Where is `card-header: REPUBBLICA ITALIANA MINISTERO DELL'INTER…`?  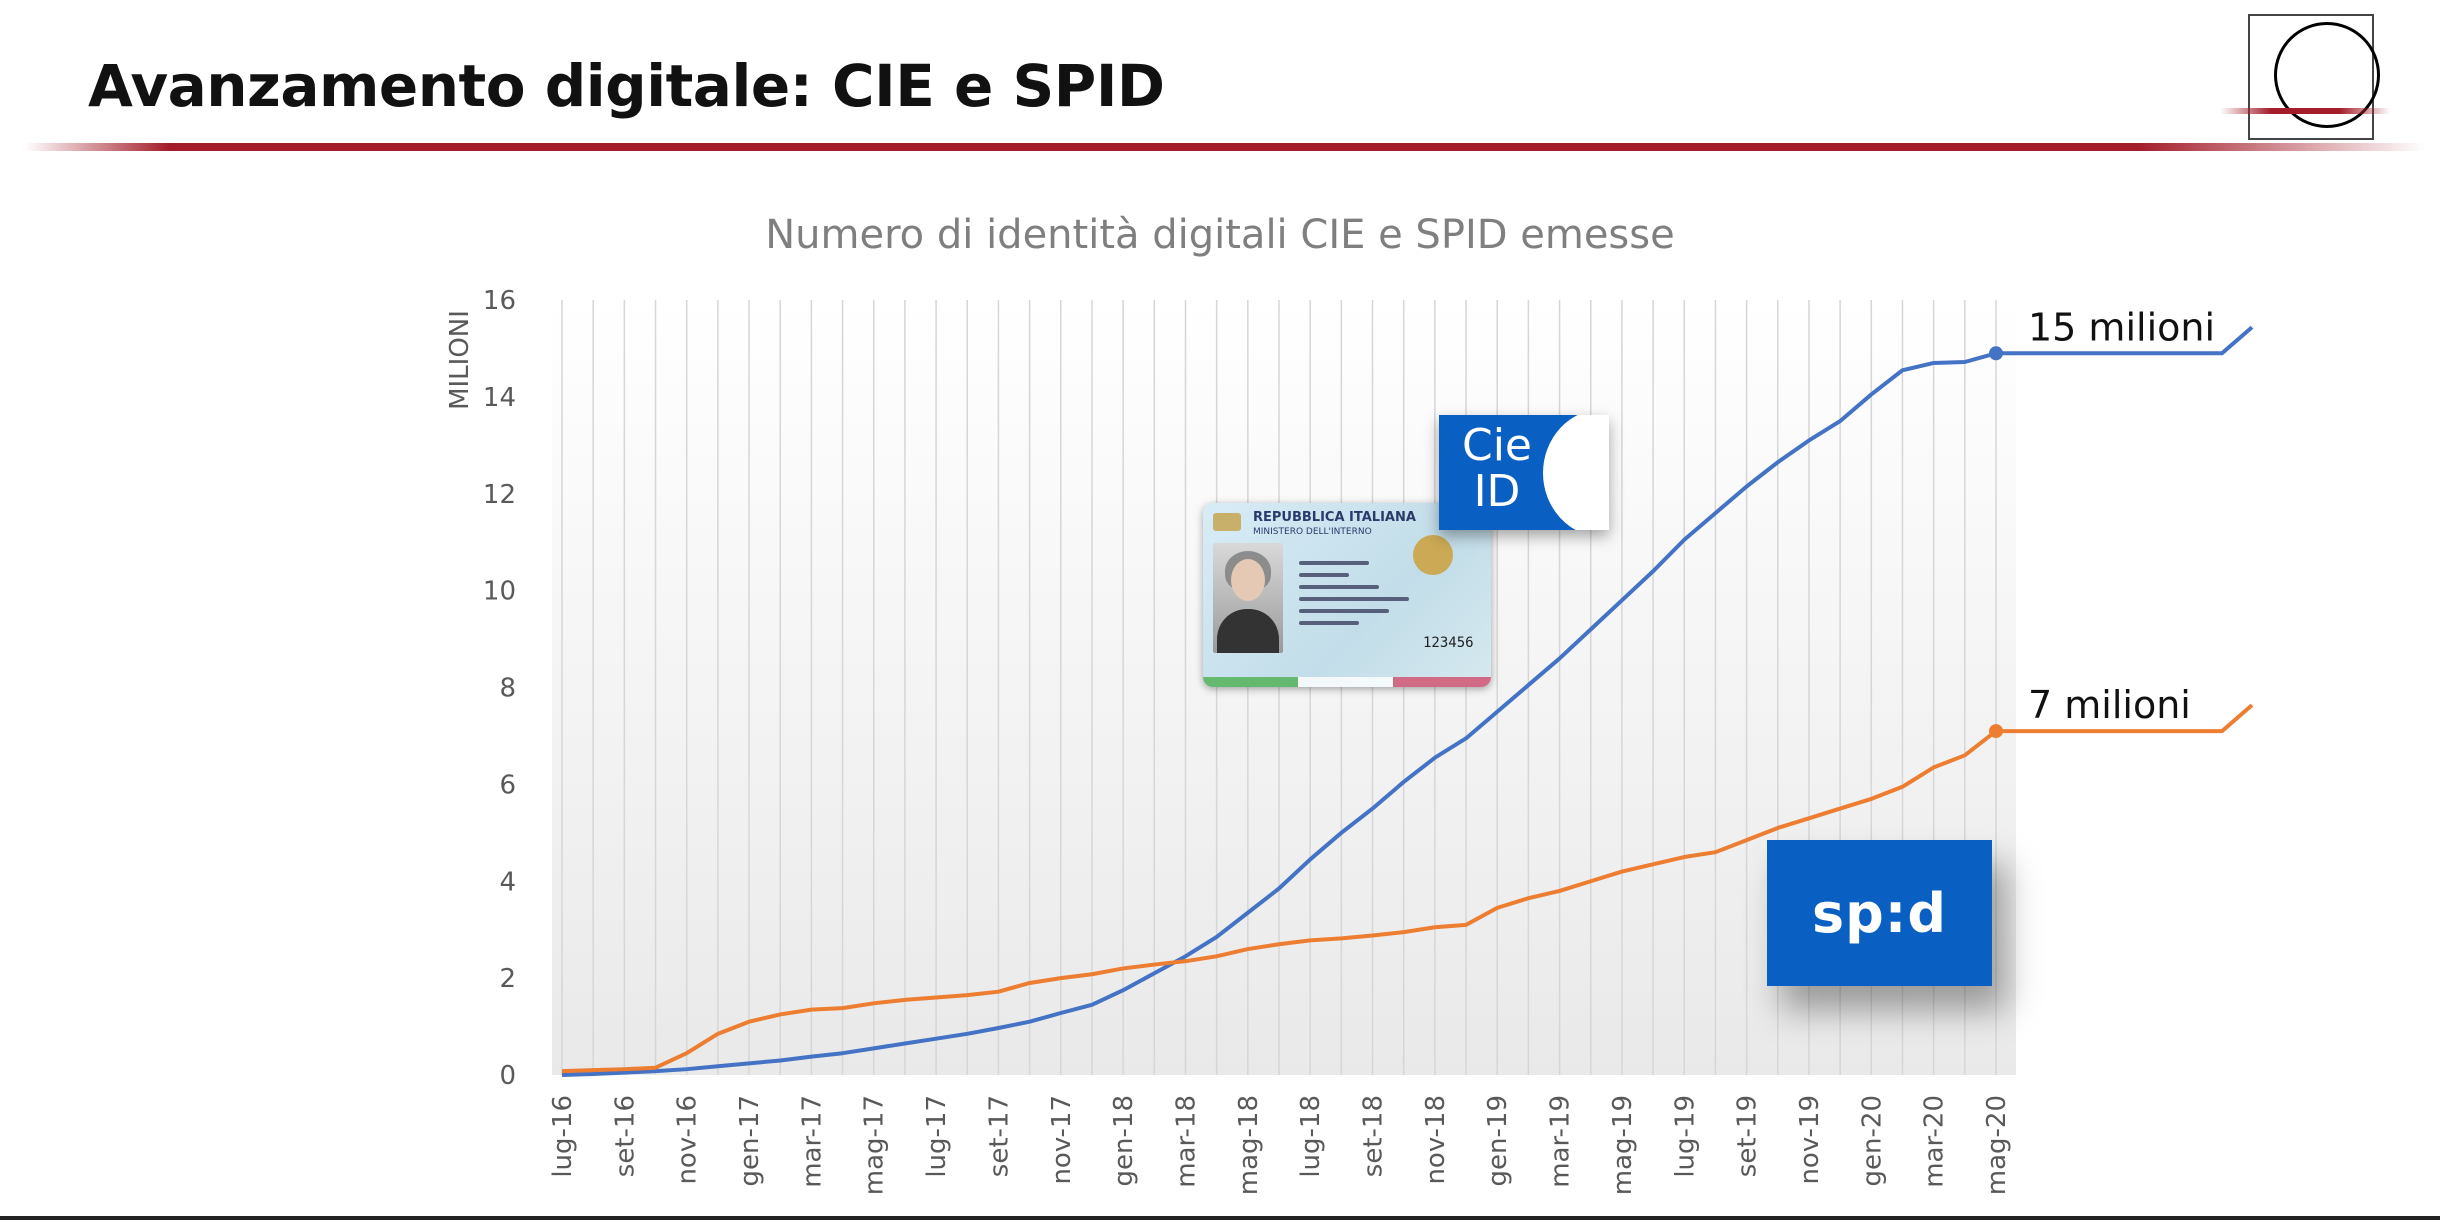 card-header: REPUBBLICA ITALIANA MINISTERO DELL'INTER… is located at coordinates (1334, 525).